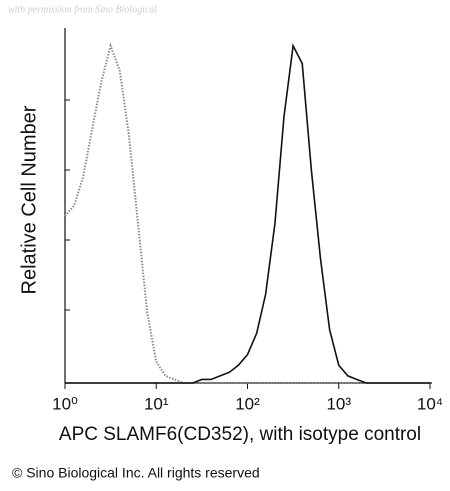 The width and height of the screenshot is (450, 491). What do you see at coordinates (82, 9) in the screenshot?
I see `watermark: with permission from Sino Biological` at bounding box center [82, 9].